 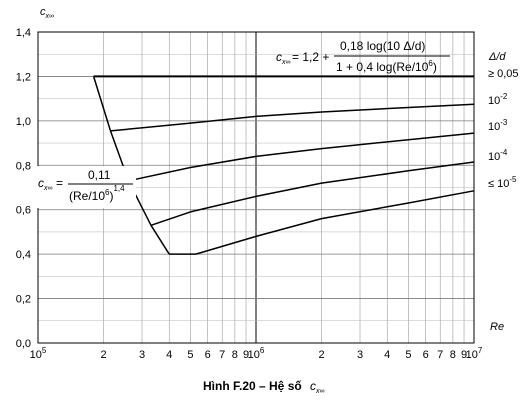 I want to click on formula-top-denominator: 1 + 0,4 log(Re/10, so click(x=382, y=67).